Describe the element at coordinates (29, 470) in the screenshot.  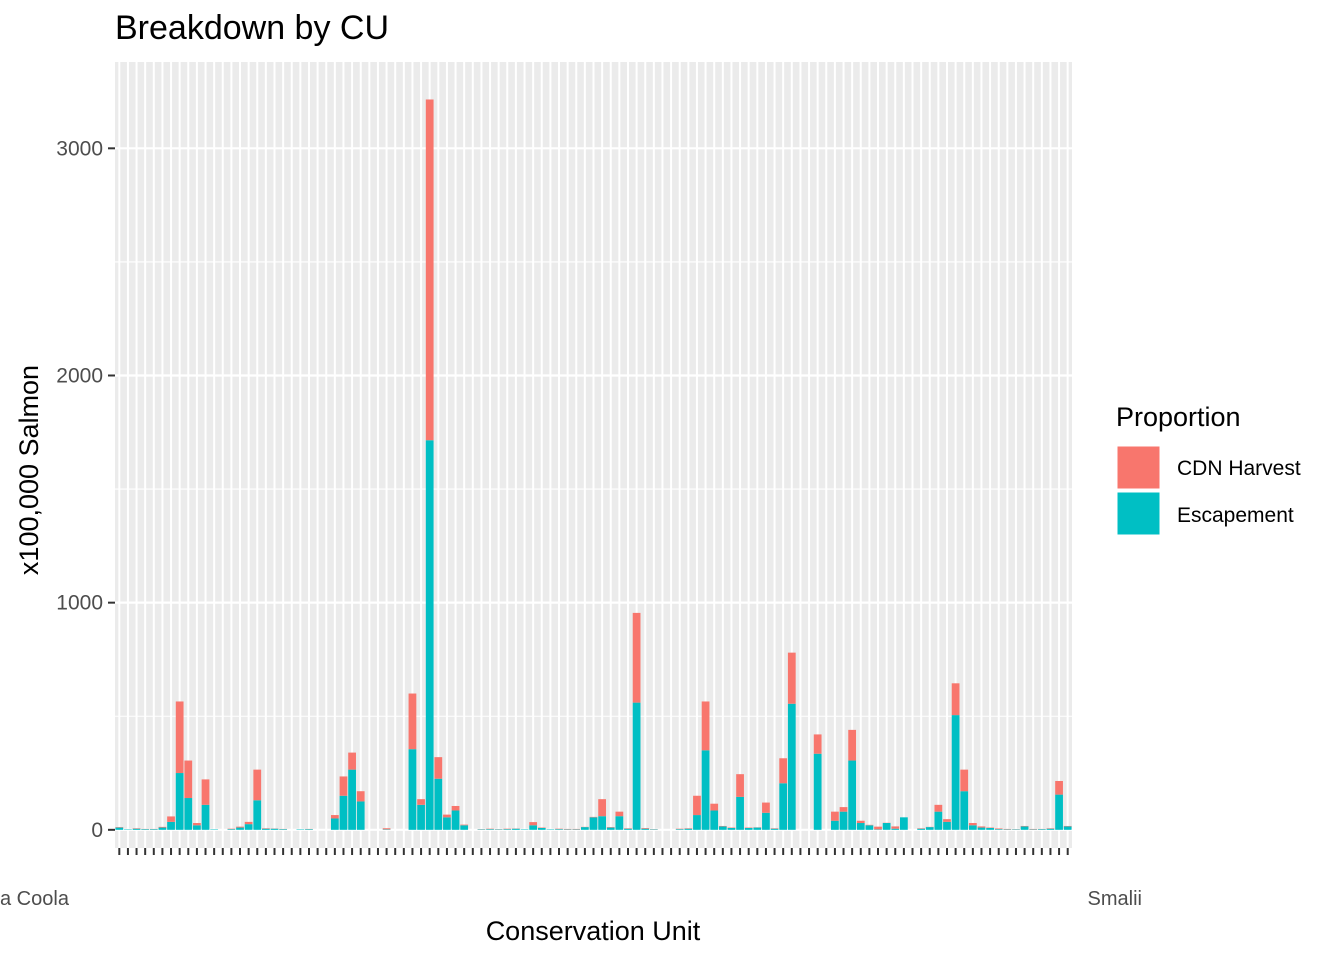
I see `y-axis-title: x100,000 Salmon` at that location.